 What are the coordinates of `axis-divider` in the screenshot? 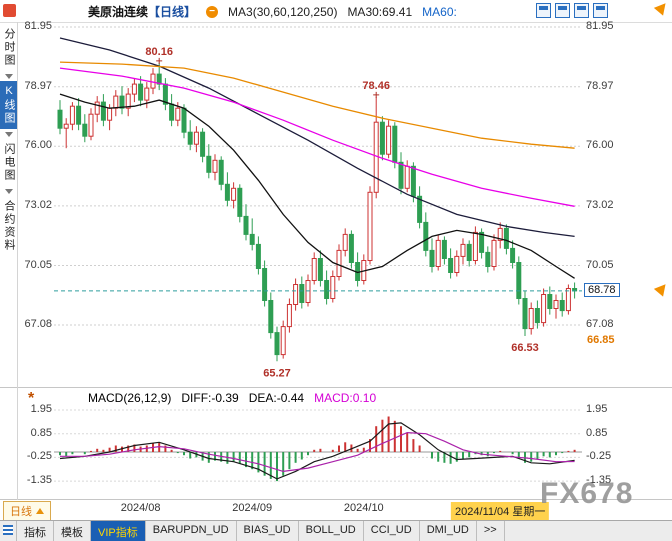 It's located at (336, 499).